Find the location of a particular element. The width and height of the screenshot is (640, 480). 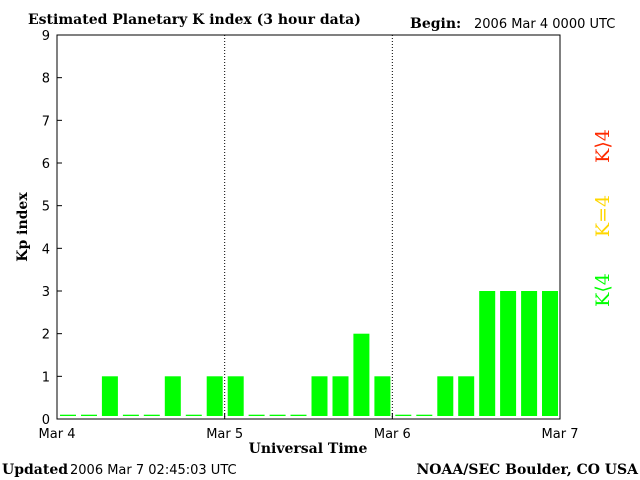

source-credit: NOAA/SEC Boulder, CO USA is located at coordinates (528, 470).